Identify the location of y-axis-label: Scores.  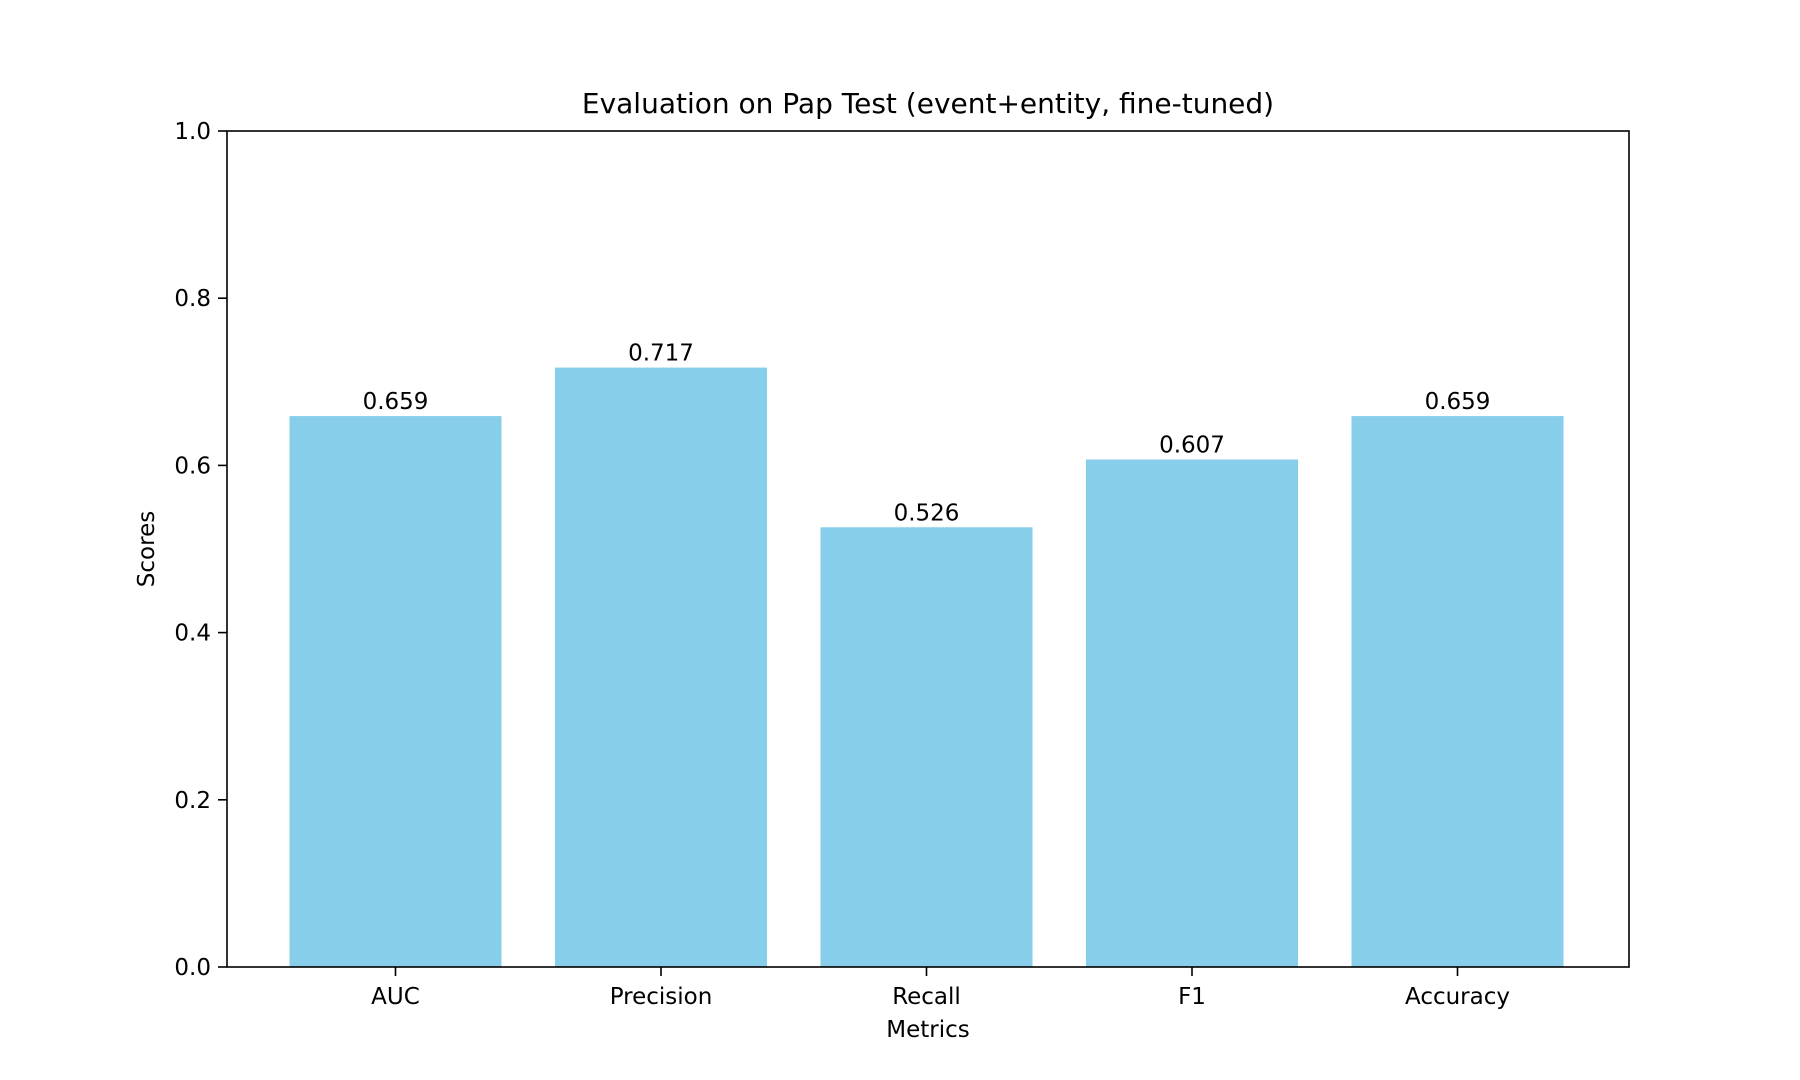
(147, 549).